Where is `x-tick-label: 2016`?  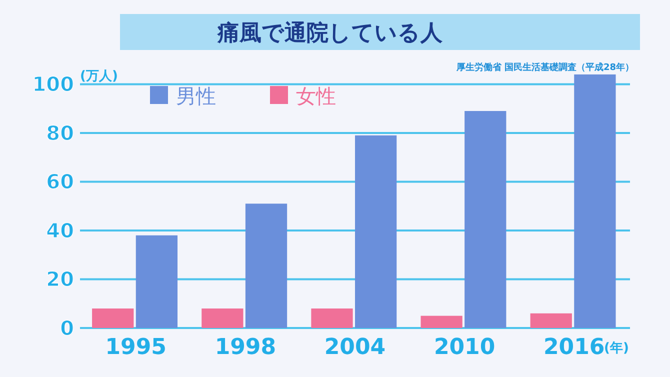 x-tick-label: 2016 is located at coordinates (574, 347).